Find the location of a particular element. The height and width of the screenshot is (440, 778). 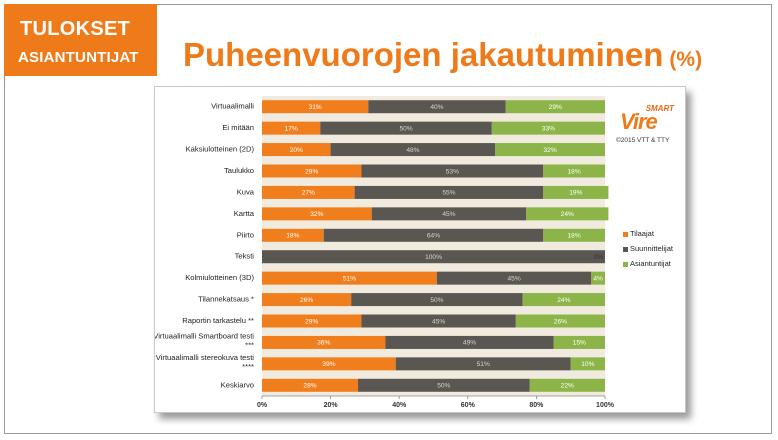

x-tick-label: 0% is located at coordinates (262, 405).